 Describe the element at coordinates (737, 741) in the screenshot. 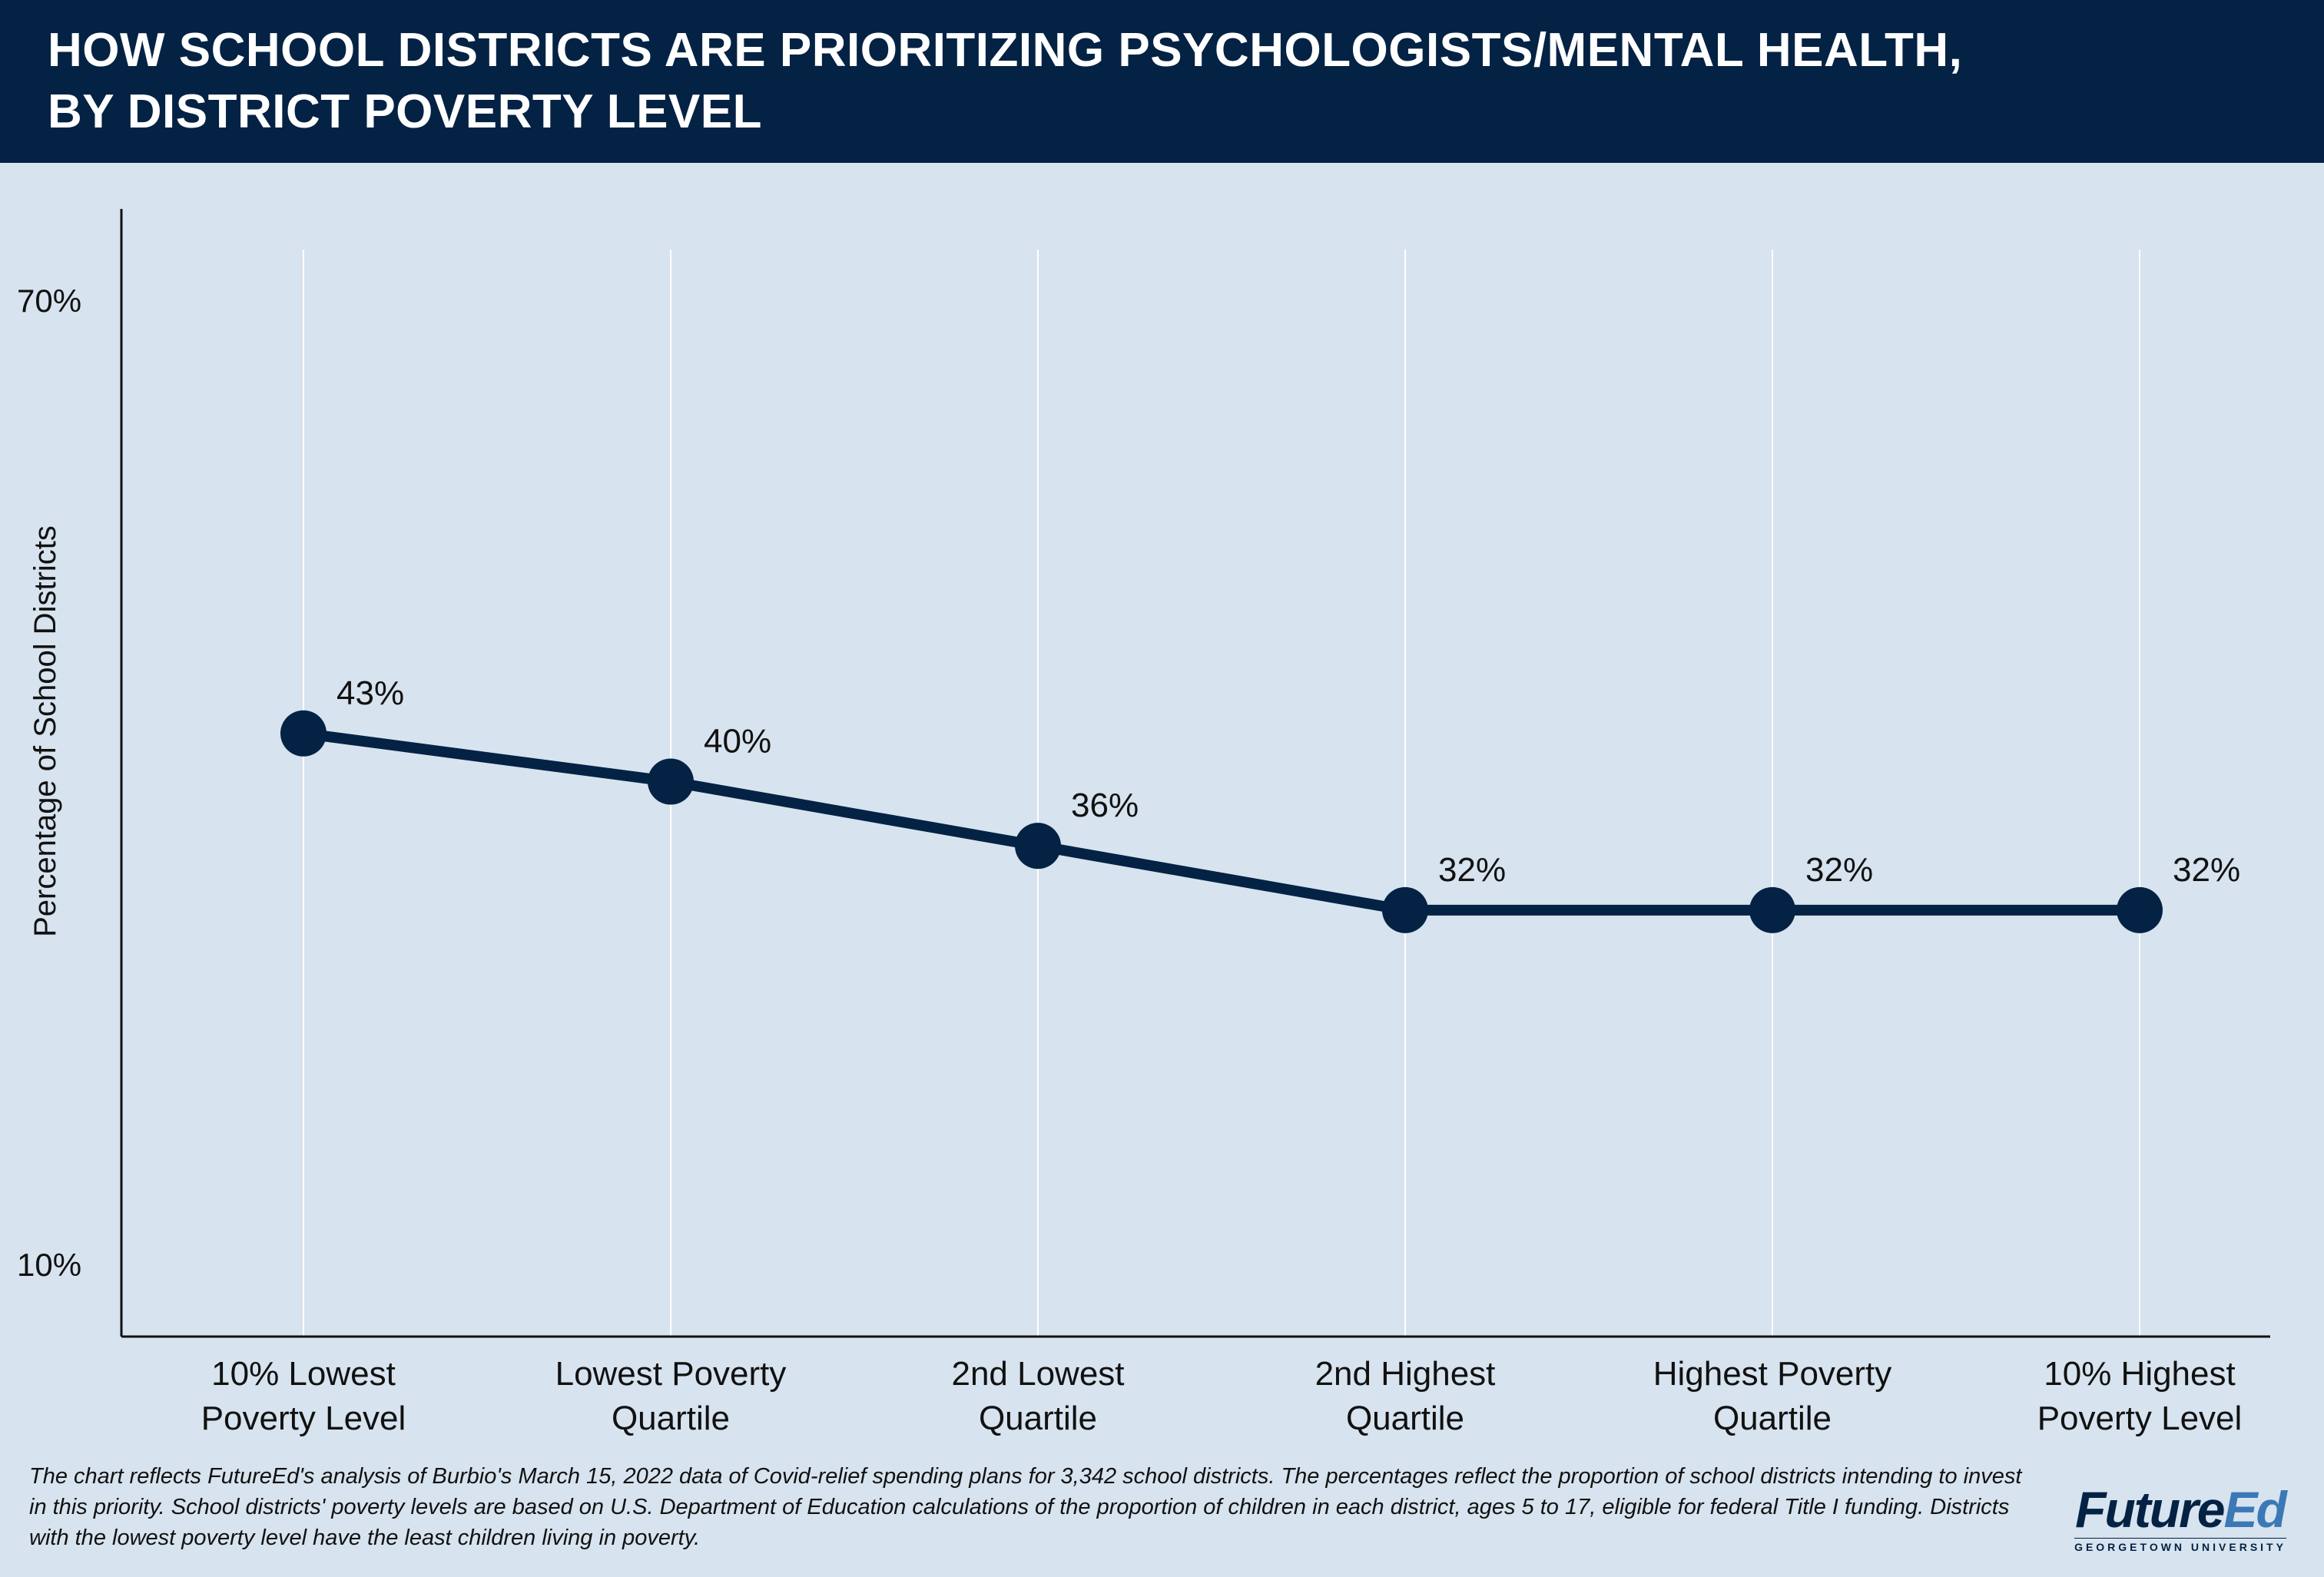

I see `data-label: 40%` at that location.